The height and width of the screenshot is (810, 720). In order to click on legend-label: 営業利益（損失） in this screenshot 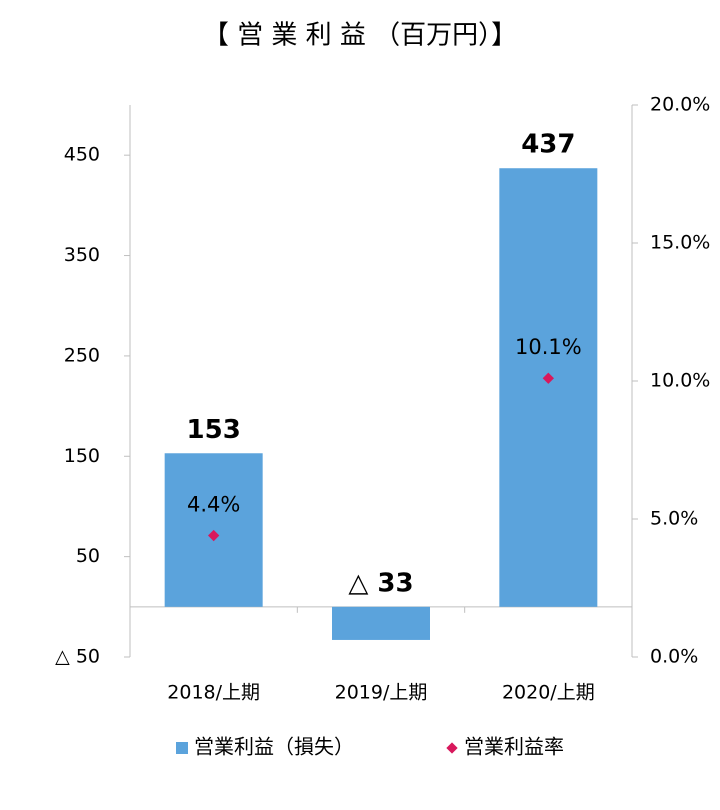, I will do `click(274, 747)`.